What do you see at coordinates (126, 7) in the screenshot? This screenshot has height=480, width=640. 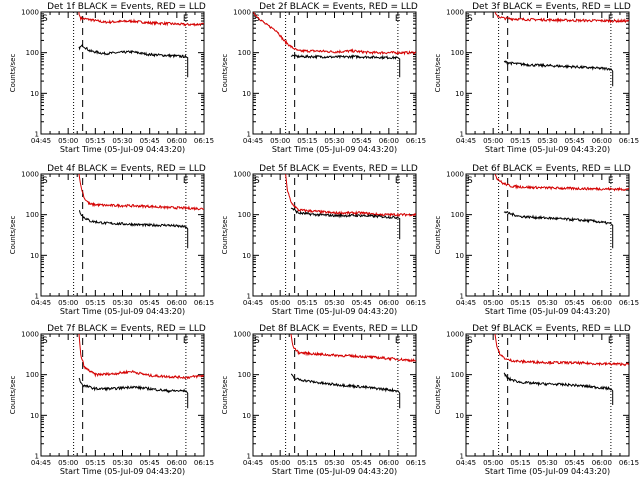 I see `panel-title: Det 1f BLACK = Events, RED = LLD` at bounding box center [126, 7].